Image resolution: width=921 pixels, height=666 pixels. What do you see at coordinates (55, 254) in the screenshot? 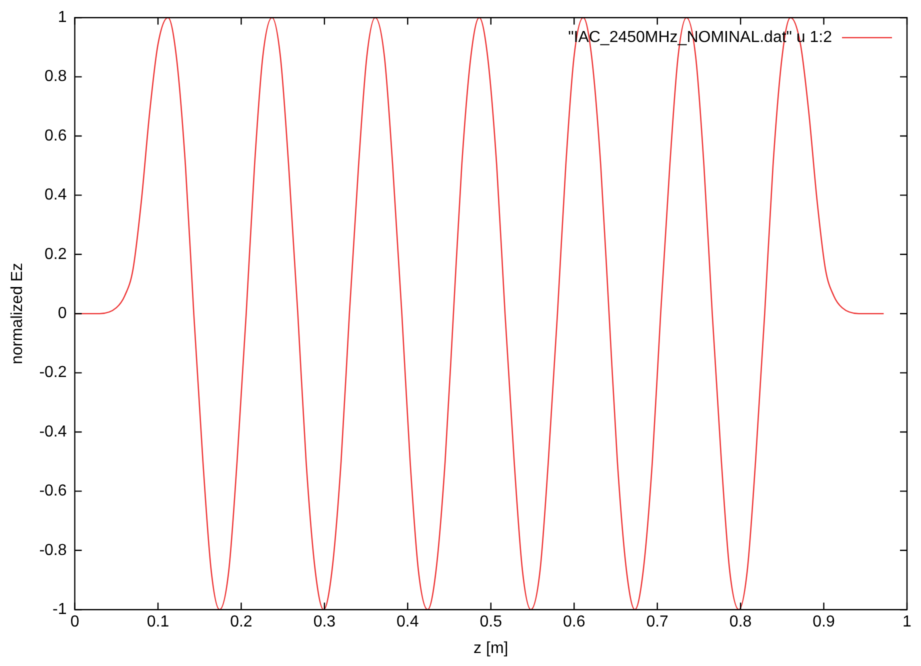
I see `y-tick-label: 0.2` at bounding box center [55, 254].